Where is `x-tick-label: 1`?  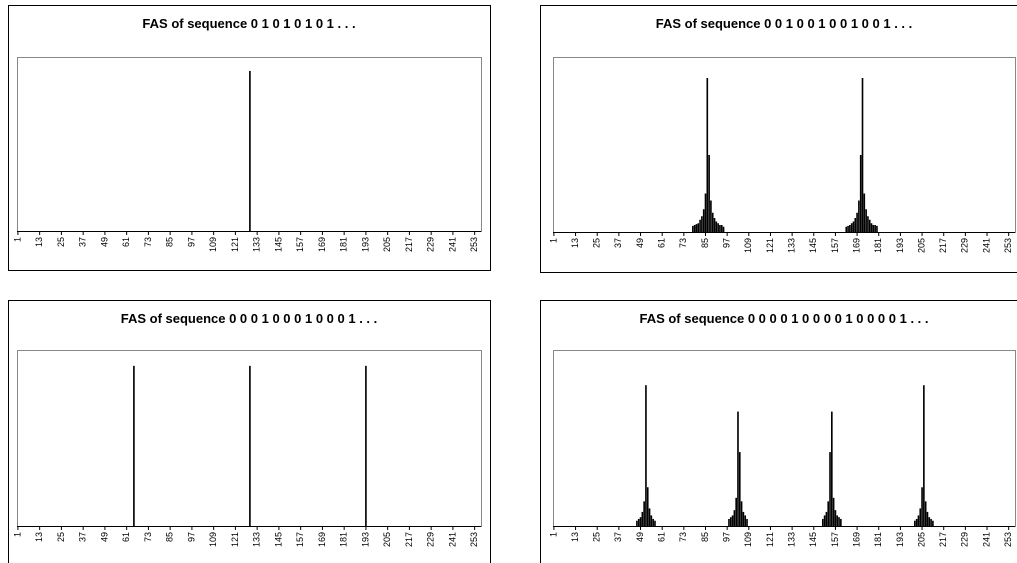 x-tick-label: 1 is located at coordinates (553, 240).